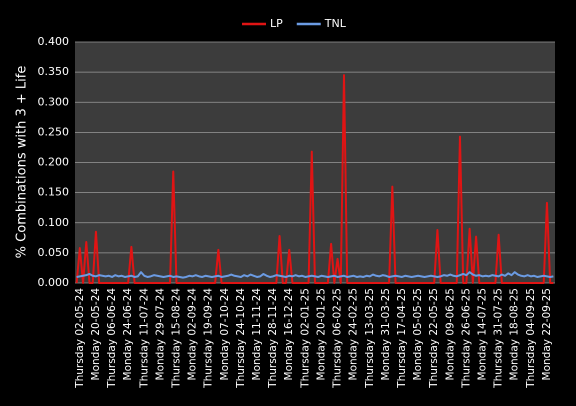 This screenshot has height=406, width=576. What do you see at coordinates (289, 334) in the screenshot?
I see `x-tick-label: Monday 16-12-24` at bounding box center [289, 334].